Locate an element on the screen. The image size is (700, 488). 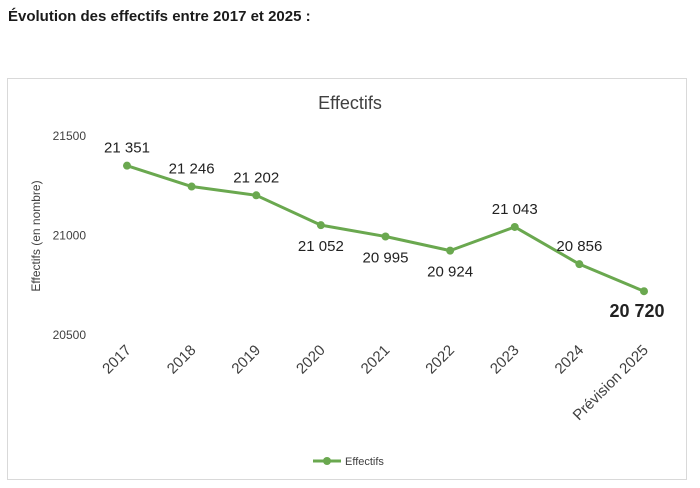
x-tick-label: 2019 is located at coordinates (246, 360).